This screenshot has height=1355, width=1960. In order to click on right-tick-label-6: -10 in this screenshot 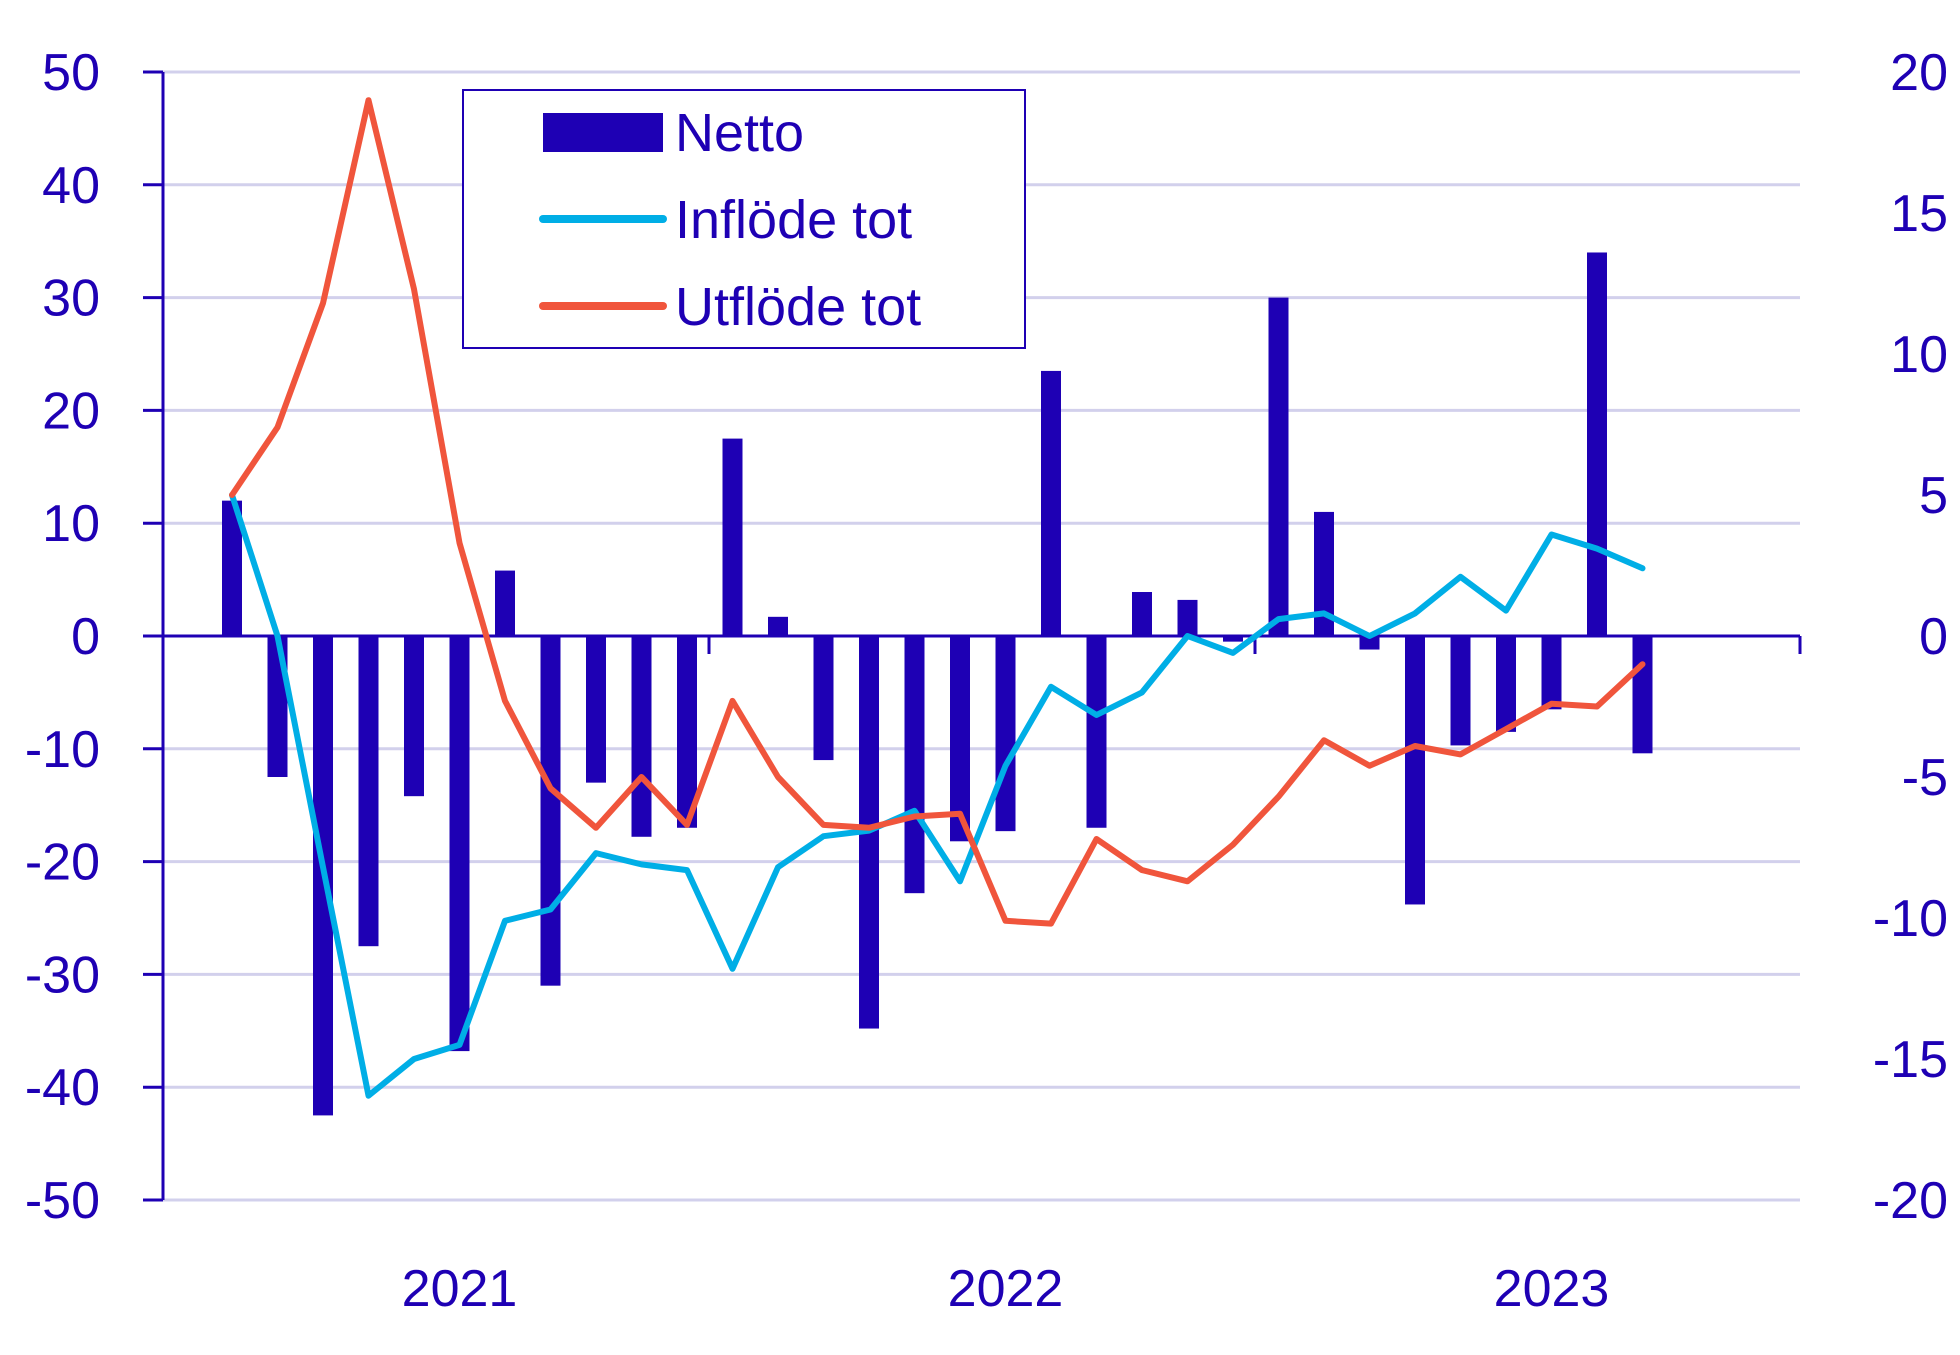, I will do `click(1910, 919)`.